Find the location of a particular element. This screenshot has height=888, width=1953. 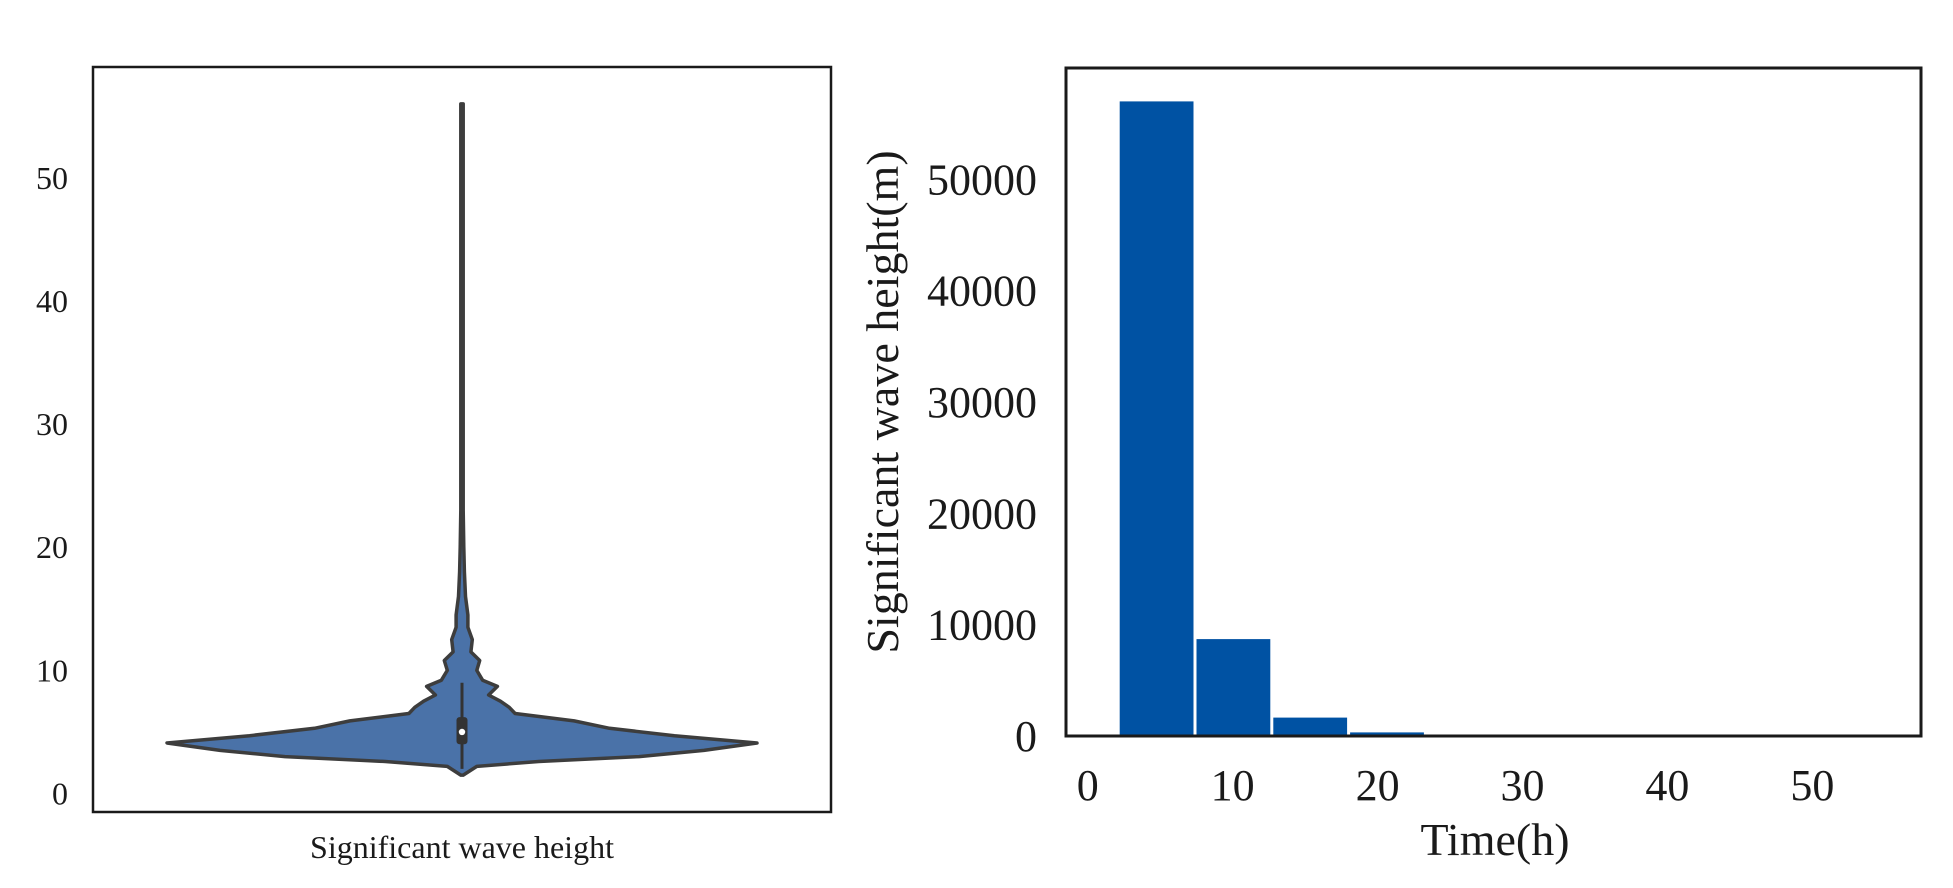

histogram-x-ticks: 0 10 20 30 40 50 is located at coordinates (1456, 785).